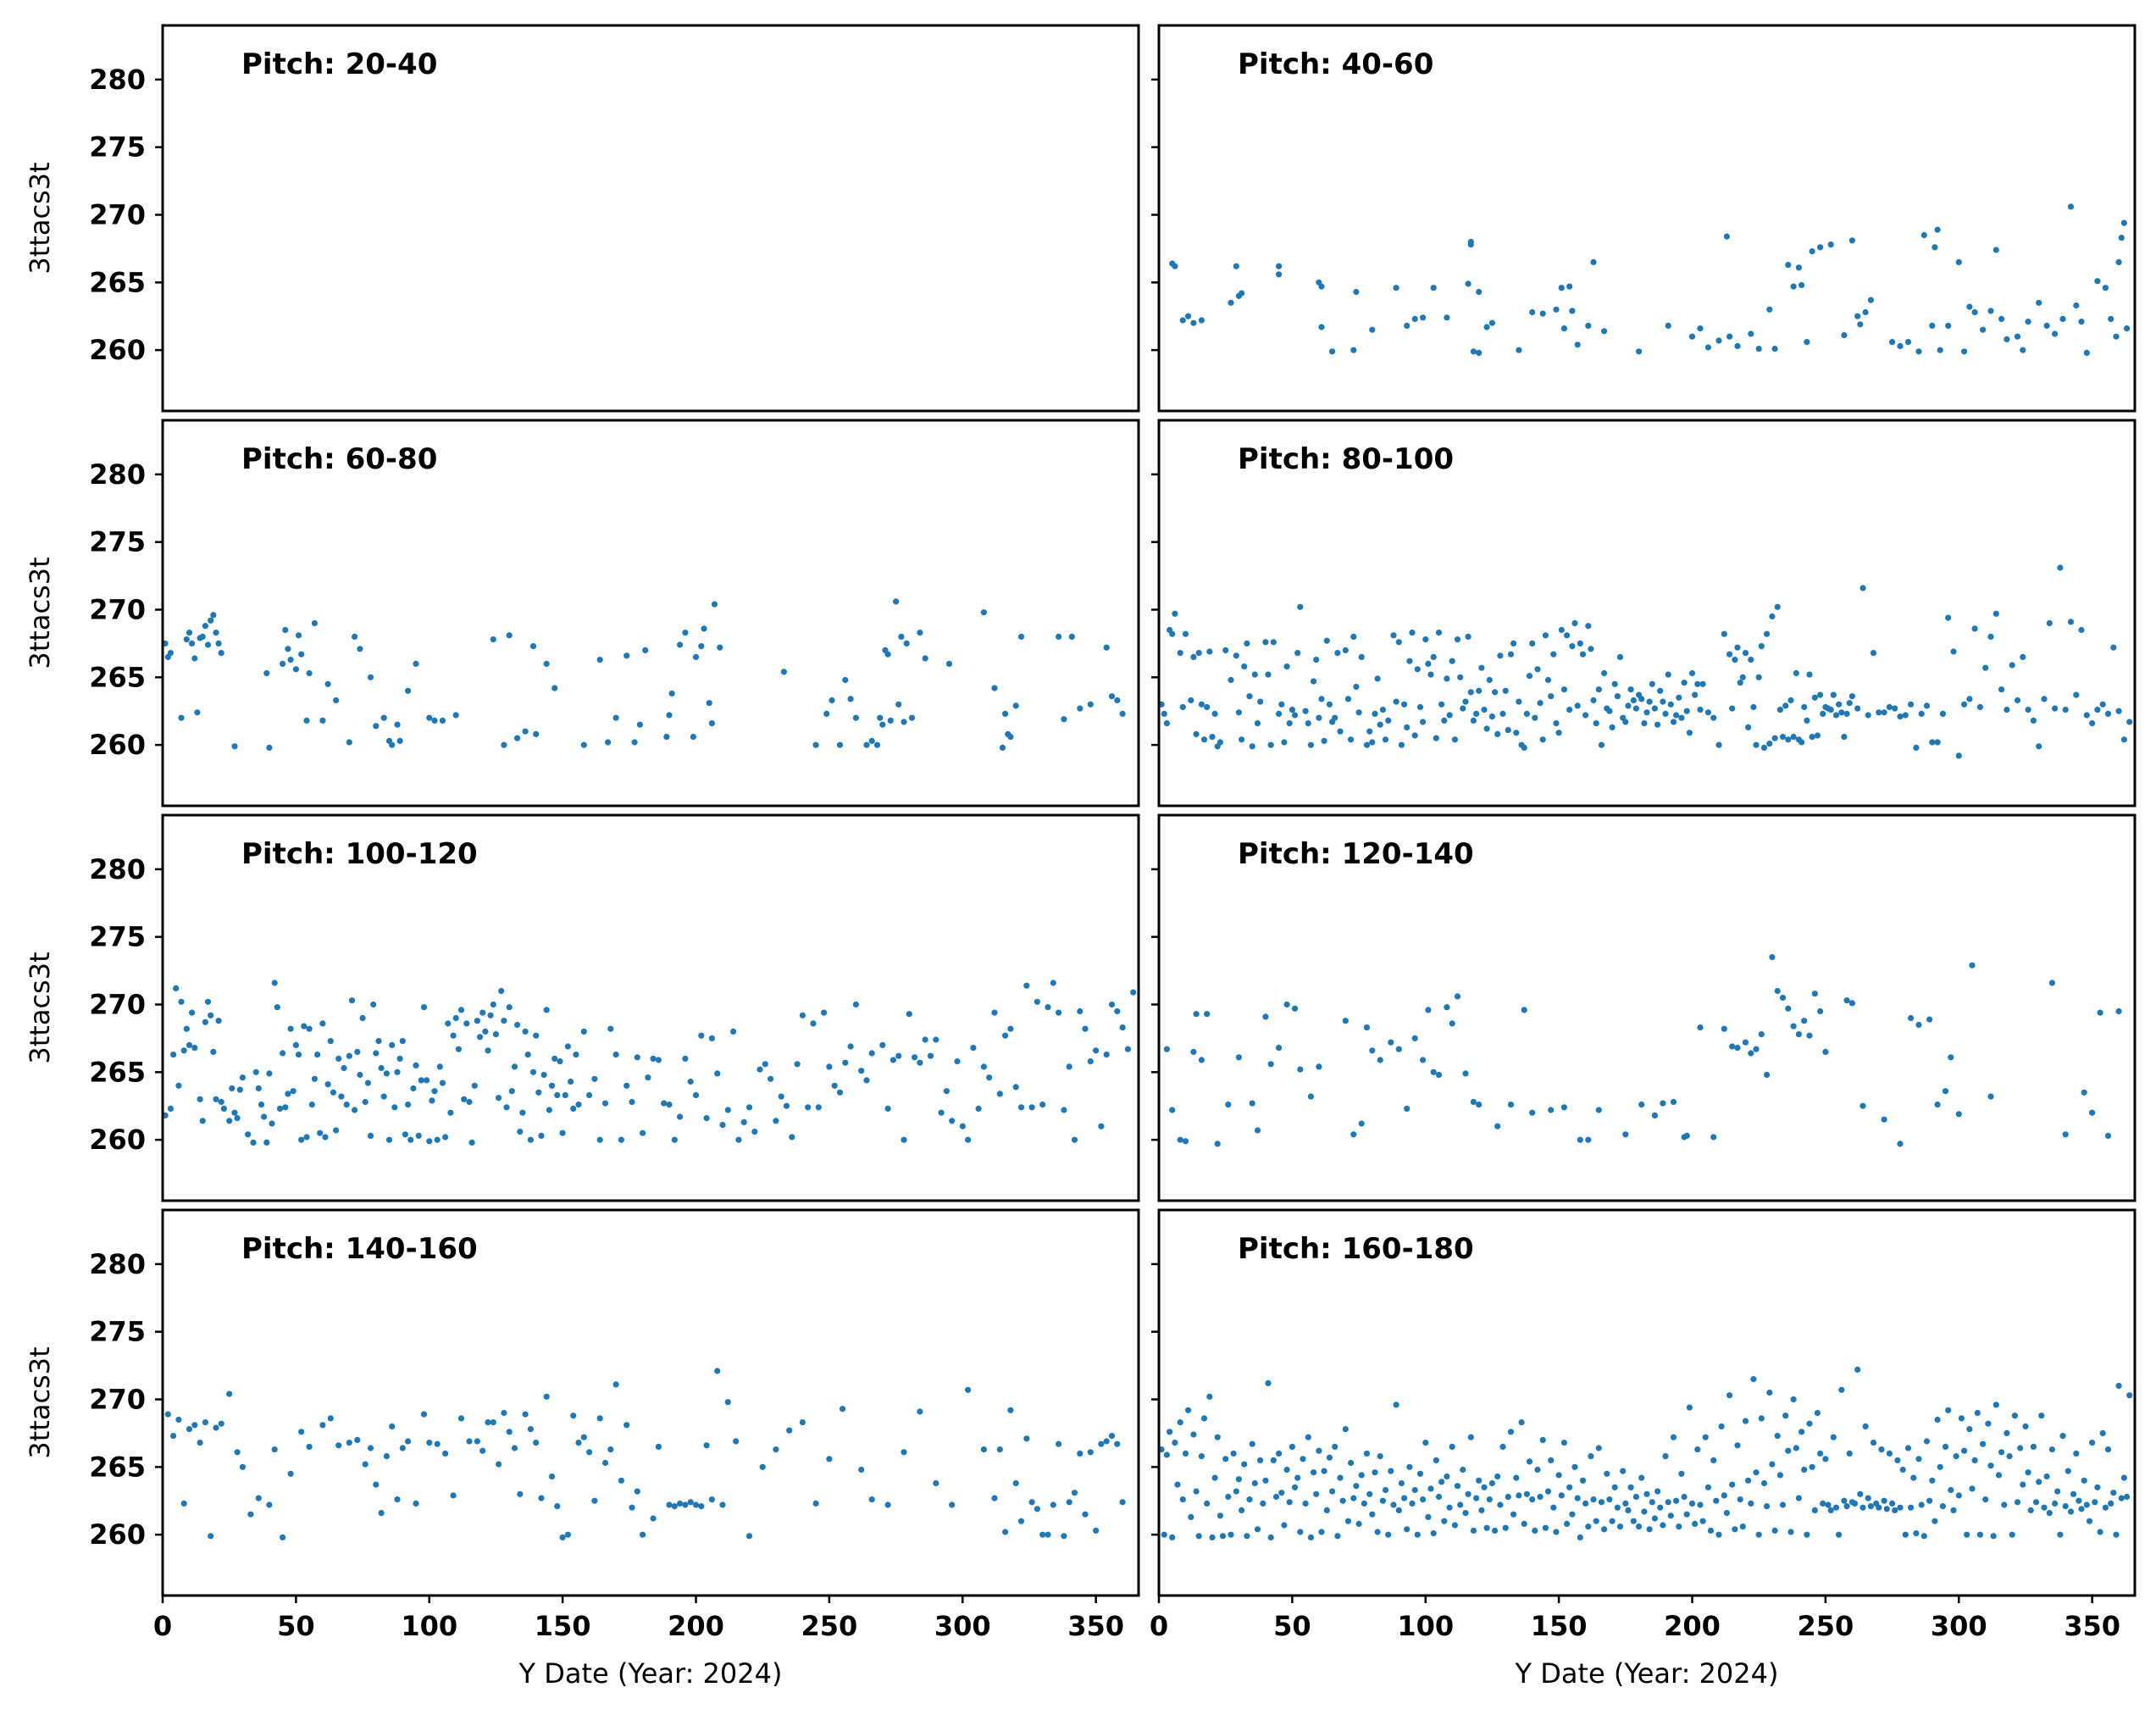  I want to click on y-tick-label: 265, so click(117, 282).